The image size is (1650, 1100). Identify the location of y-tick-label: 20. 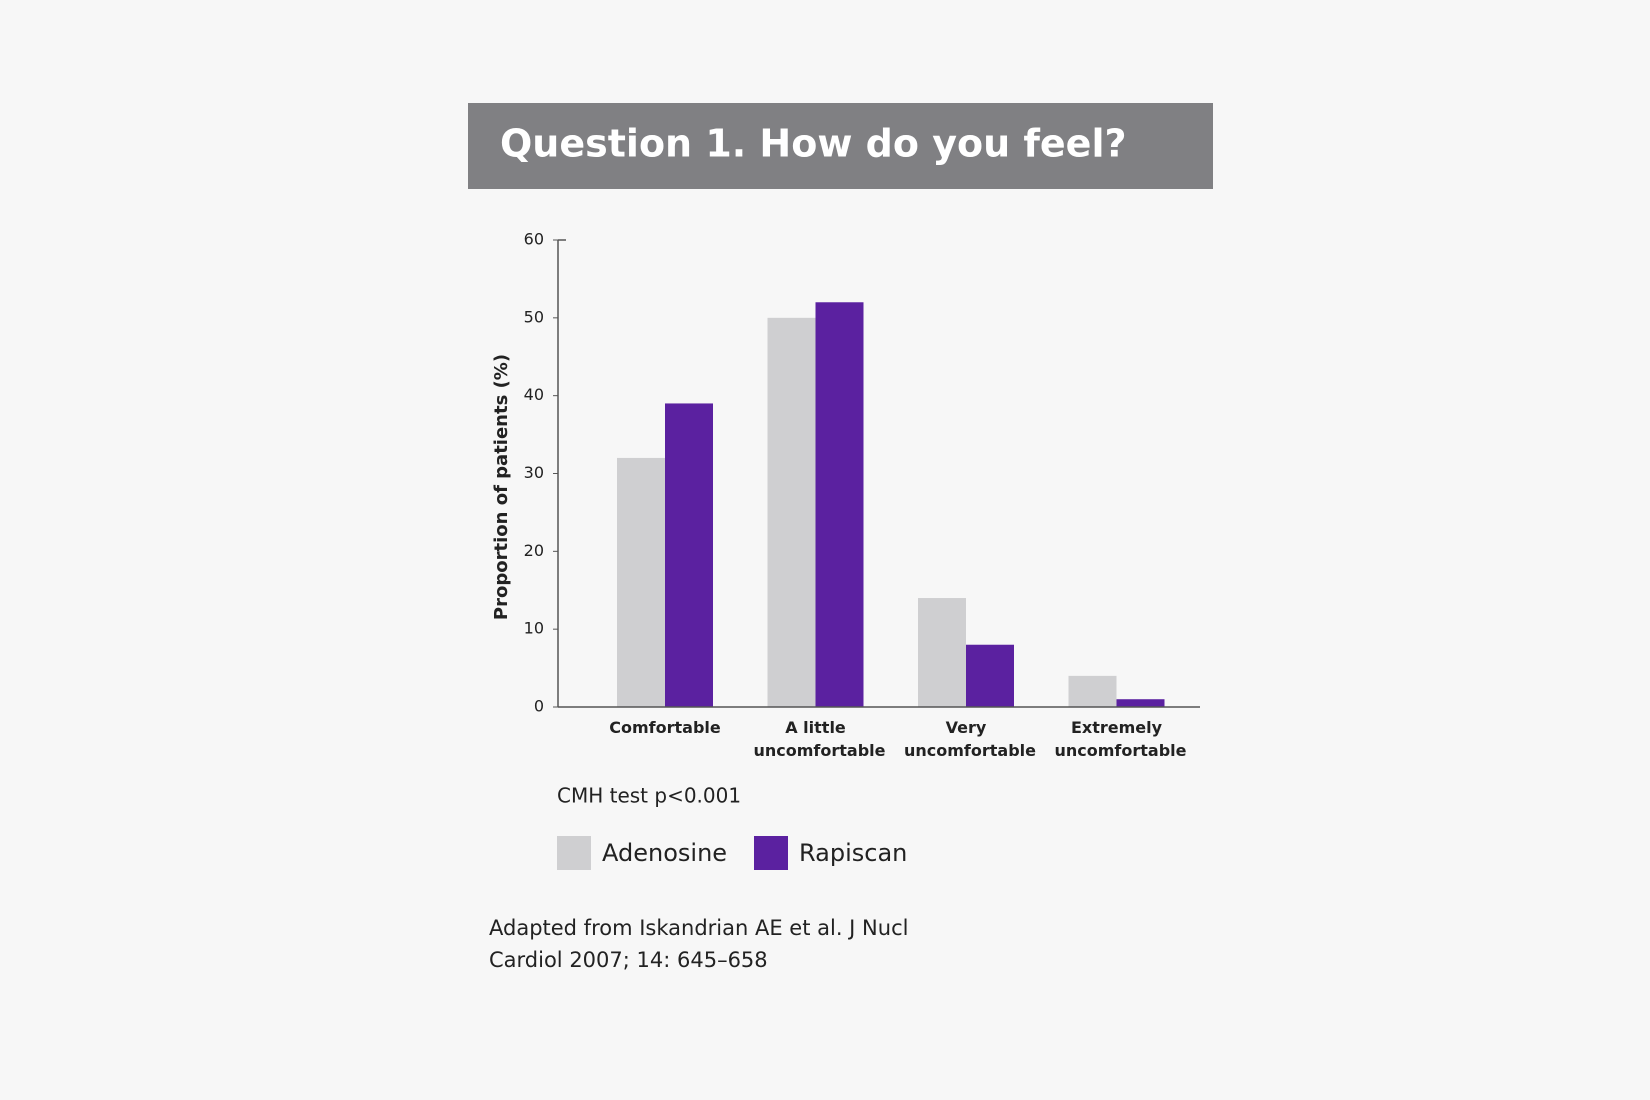
(534, 550).